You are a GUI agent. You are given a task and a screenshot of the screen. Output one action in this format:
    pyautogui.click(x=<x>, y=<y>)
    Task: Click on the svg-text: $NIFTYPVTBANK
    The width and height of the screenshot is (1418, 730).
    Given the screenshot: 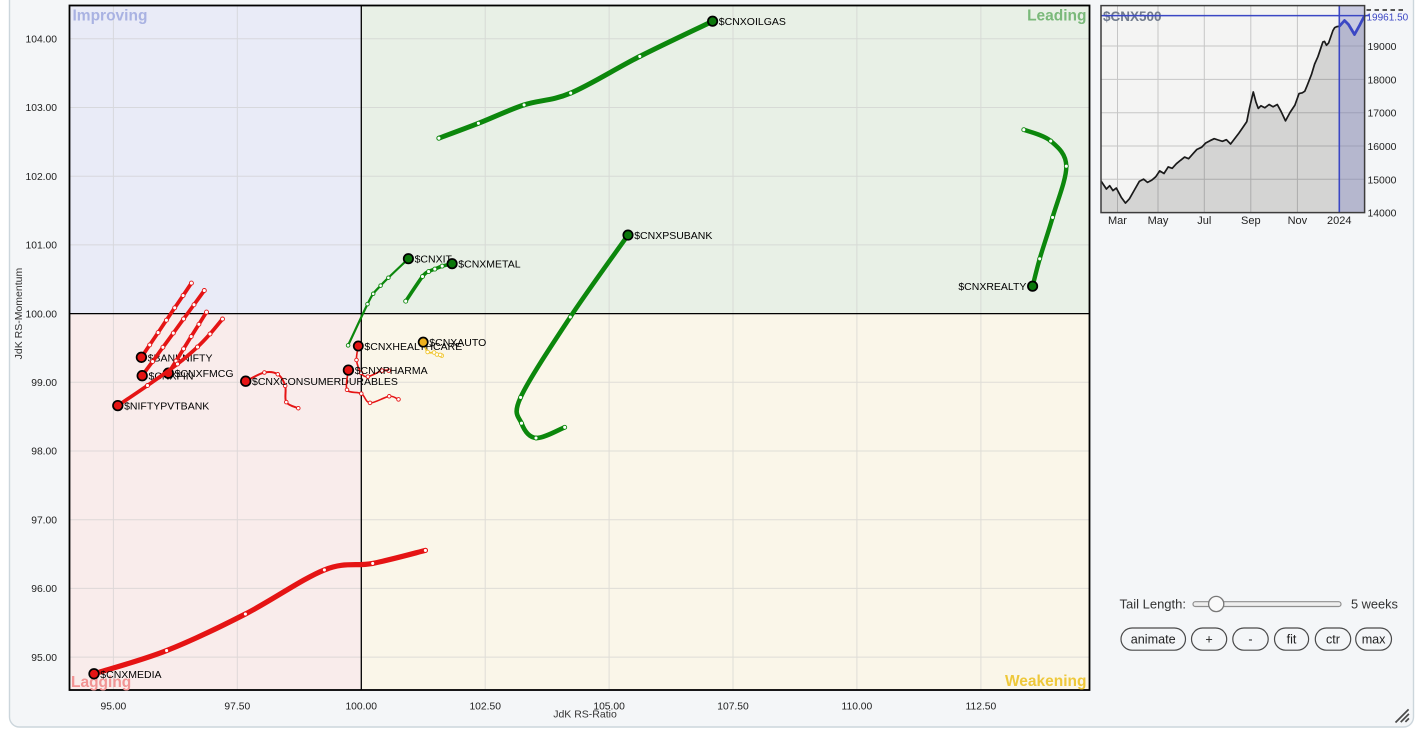 What is the action you would take?
    pyautogui.click(x=166, y=407)
    